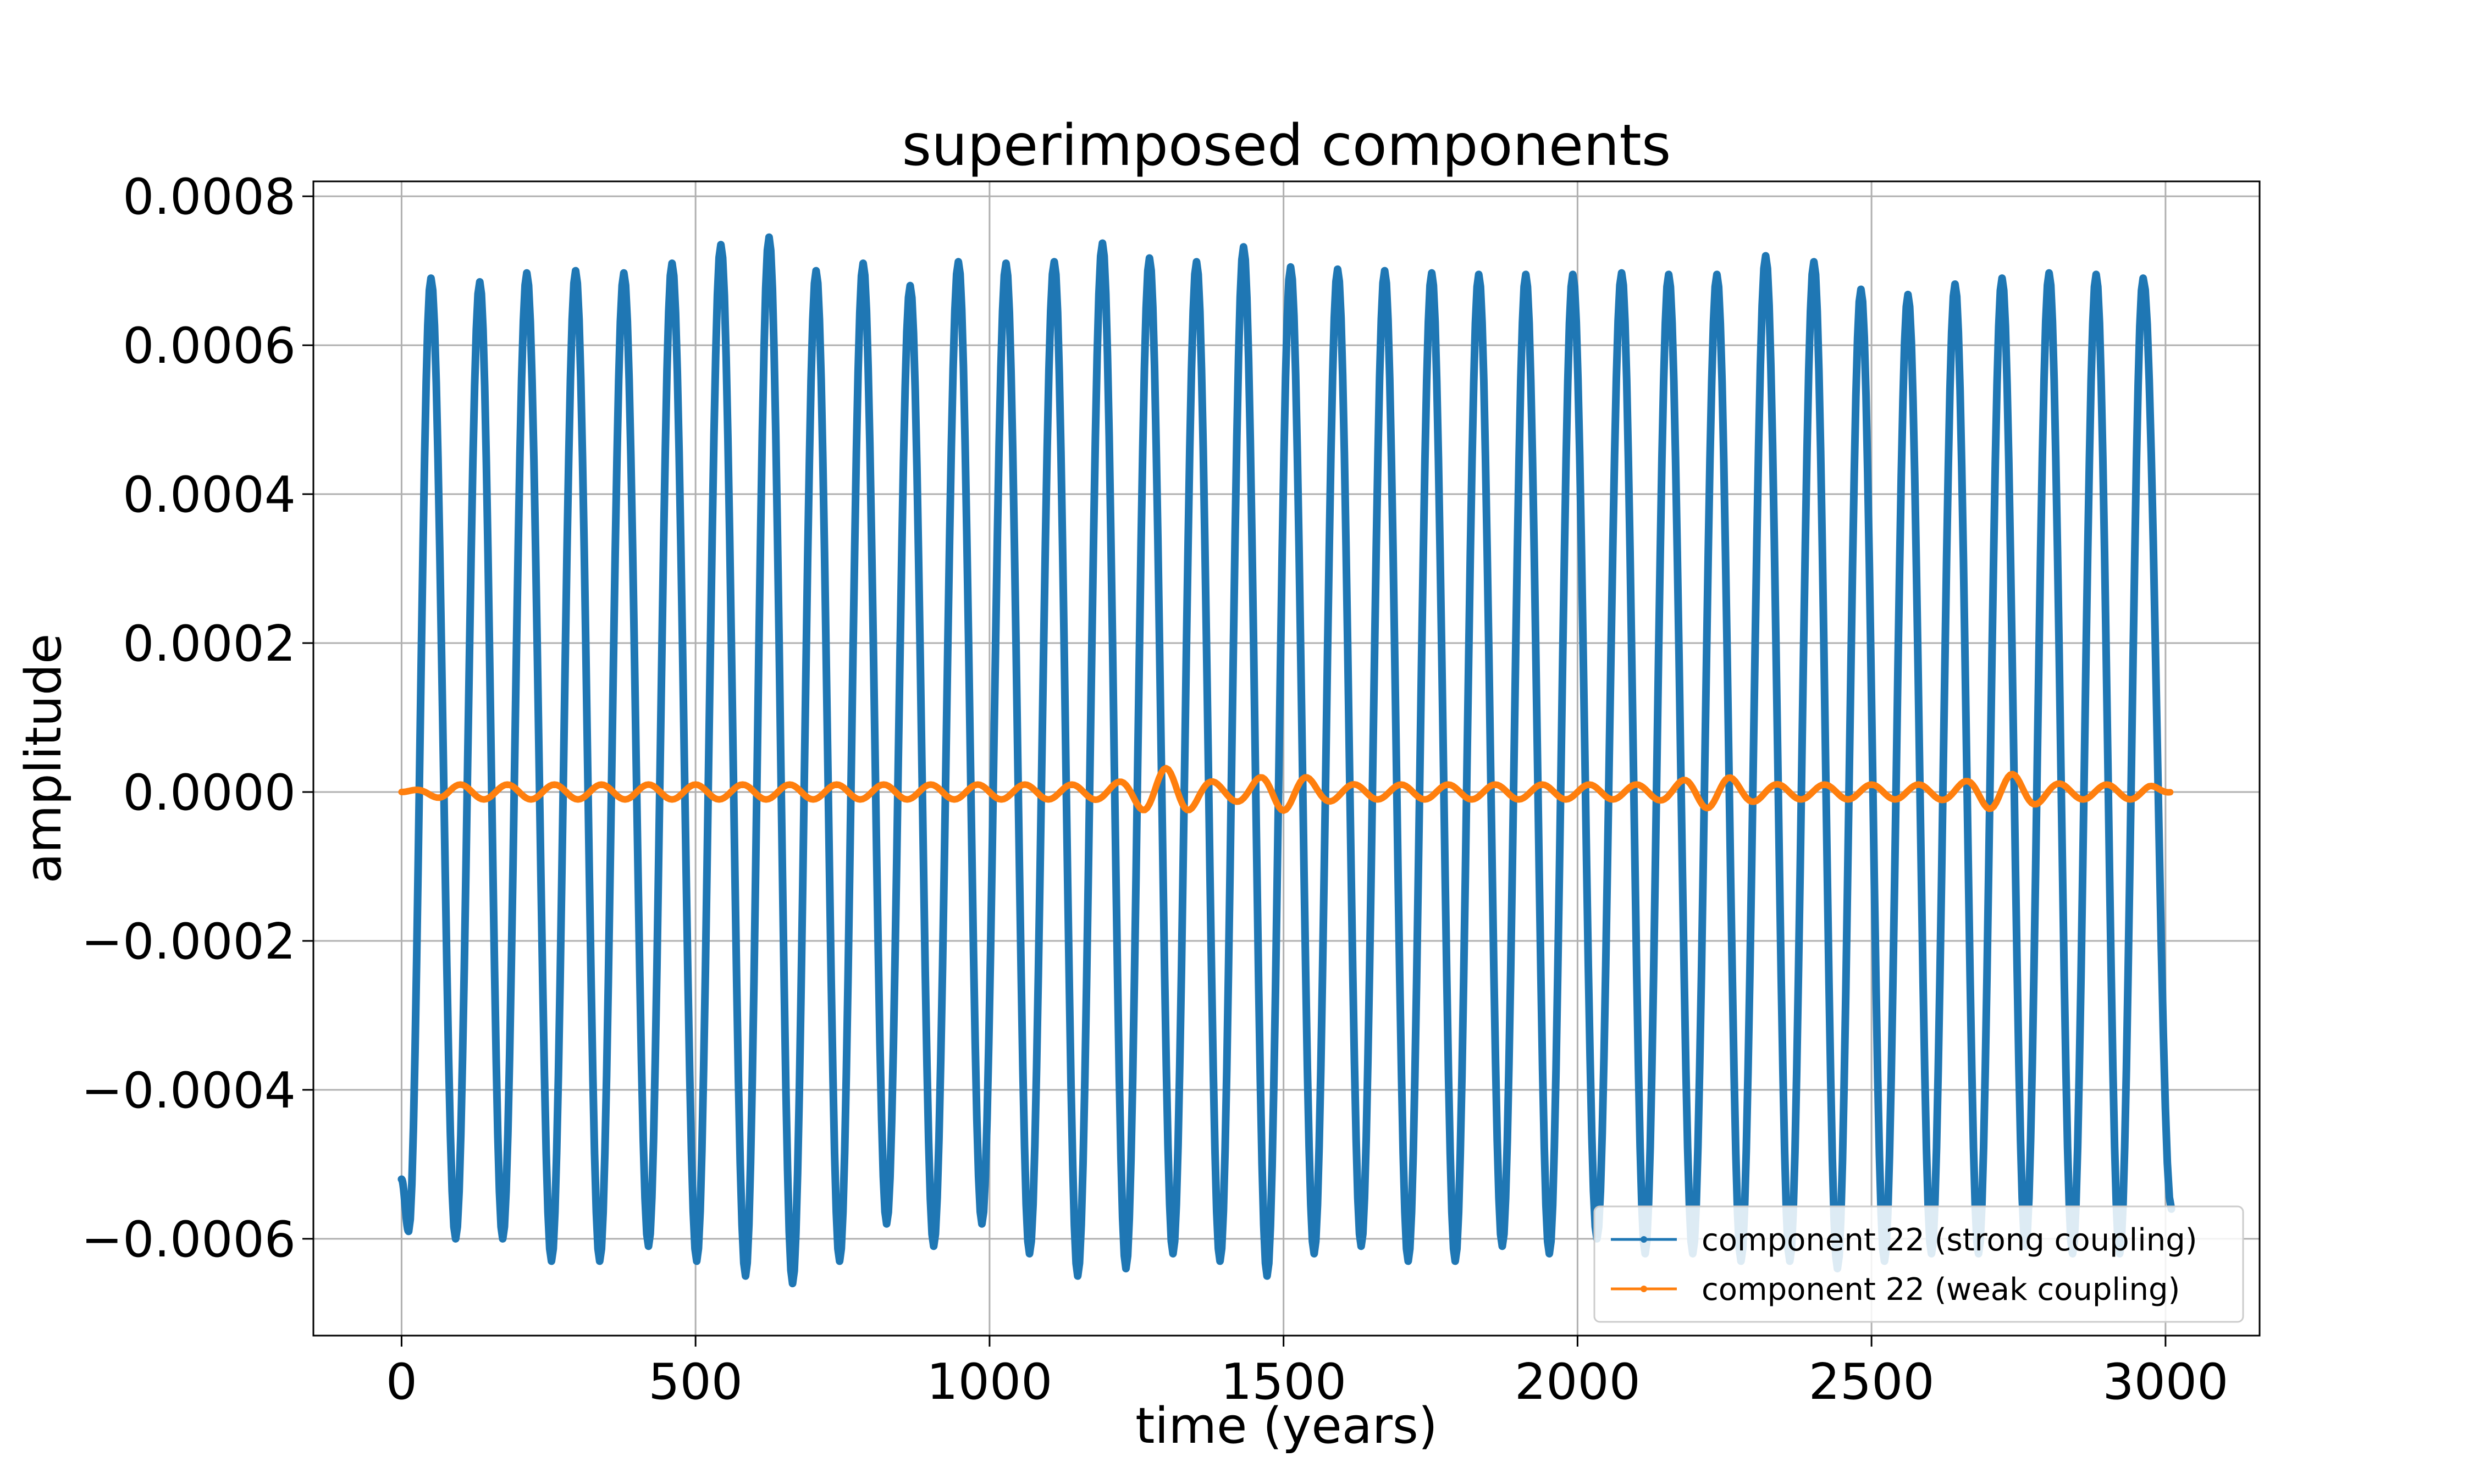  What do you see at coordinates (1644, 1289) in the screenshot?
I see `legend-marker-weak-coupling` at bounding box center [1644, 1289].